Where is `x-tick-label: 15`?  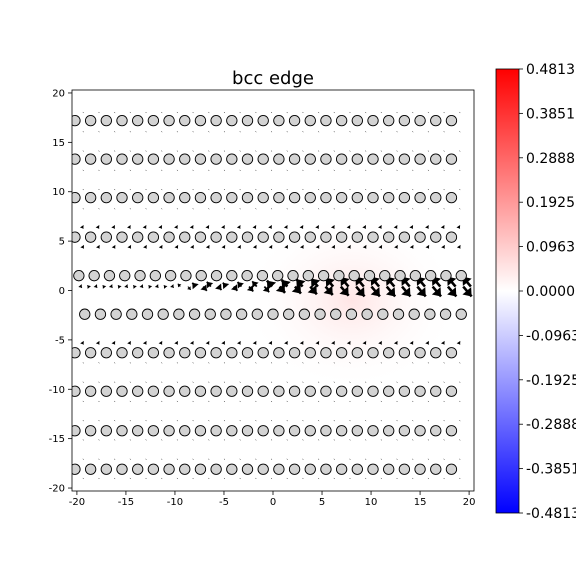 x-tick-label: 15 is located at coordinates (420, 502).